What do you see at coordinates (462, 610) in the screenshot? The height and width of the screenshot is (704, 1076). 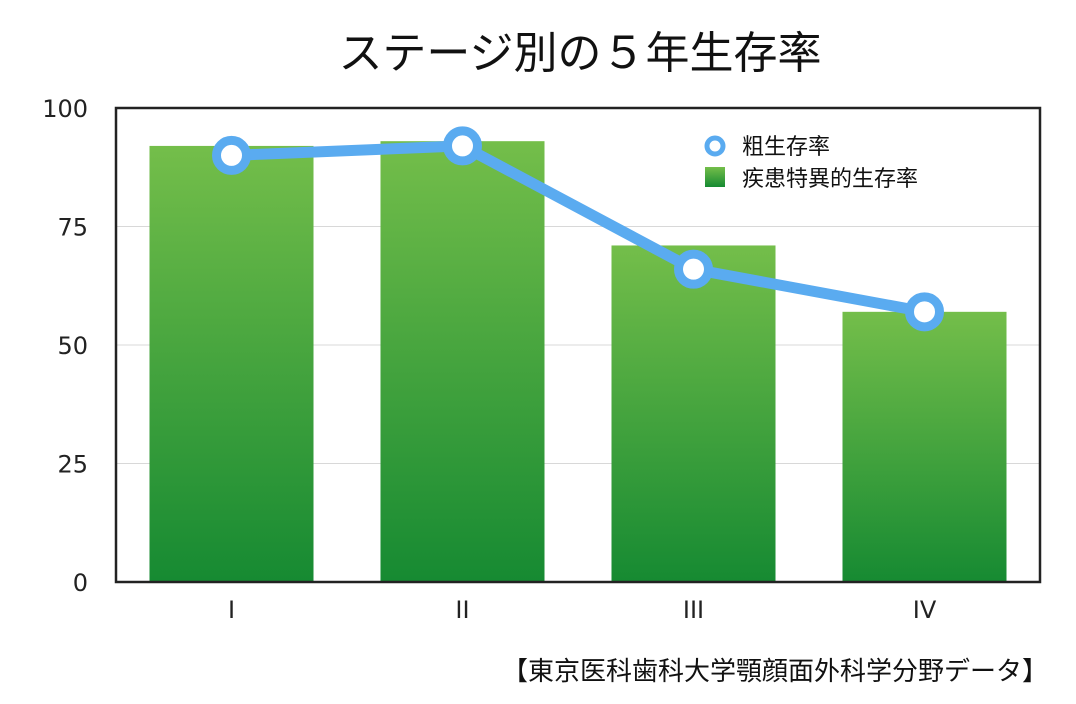 I see `x-tick-1: II` at bounding box center [462, 610].